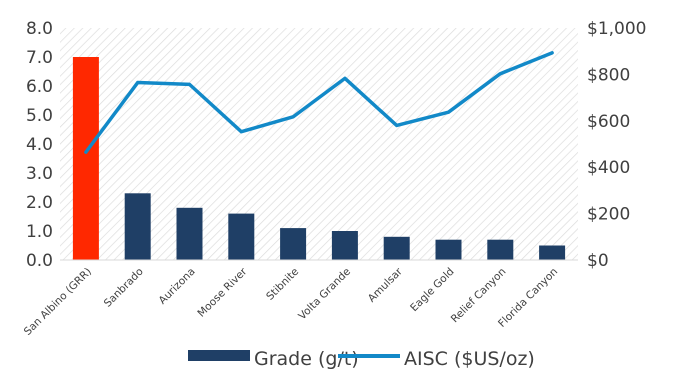 The height and width of the screenshot is (372, 673). I want to click on left-tick-label: 7.0, so click(39, 58).